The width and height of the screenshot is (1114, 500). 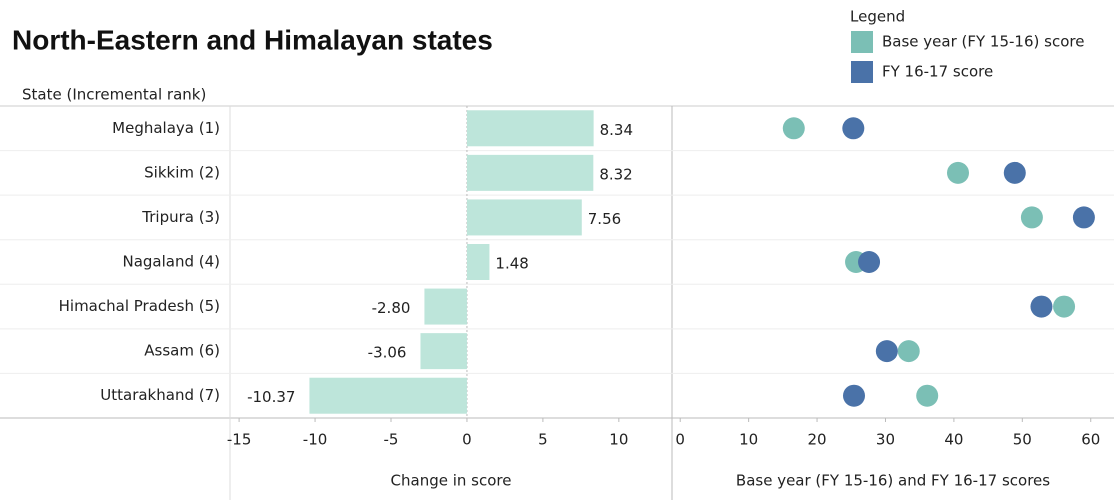 I want to click on x-tick-label: 5, so click(x=543, y=440).